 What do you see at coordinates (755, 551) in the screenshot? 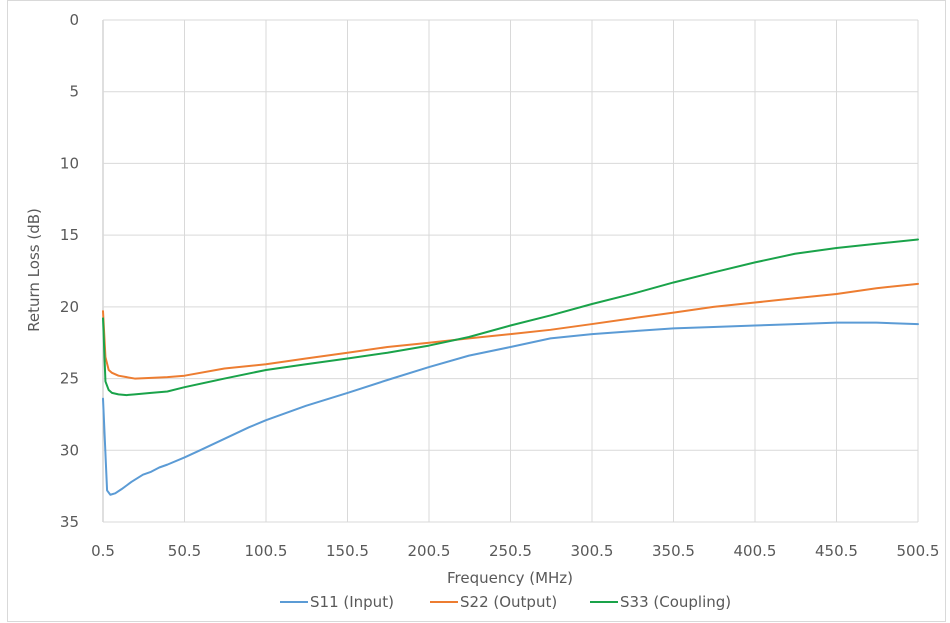
I see `x-tick-label: 400.5` at bounding box center [755, 551].